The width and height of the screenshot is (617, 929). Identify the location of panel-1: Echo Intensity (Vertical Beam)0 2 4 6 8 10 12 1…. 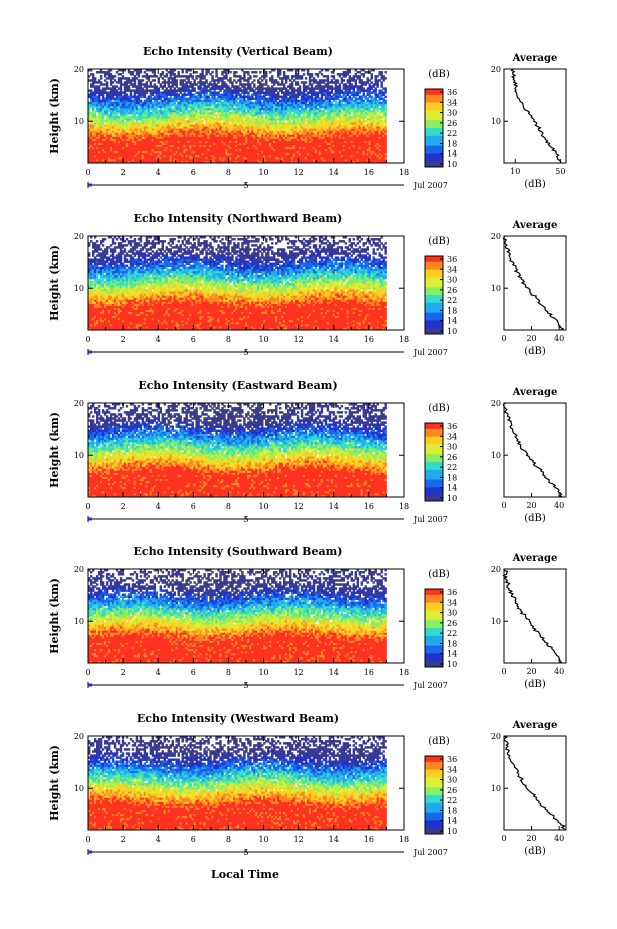
(307, 117).